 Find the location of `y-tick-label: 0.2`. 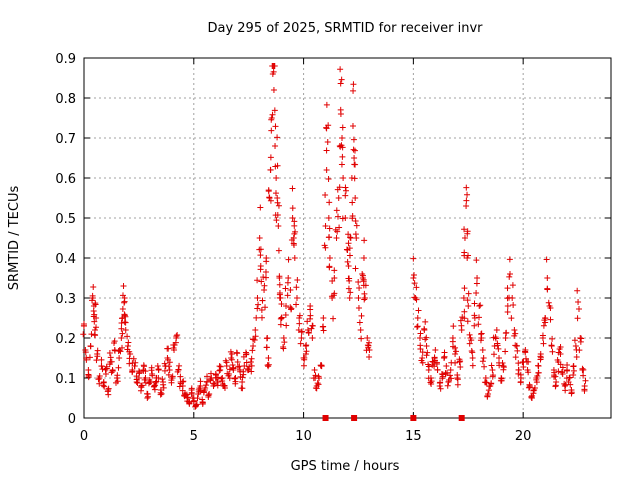

y-tick-label: 0.2 is located at coordinates (65, 339).